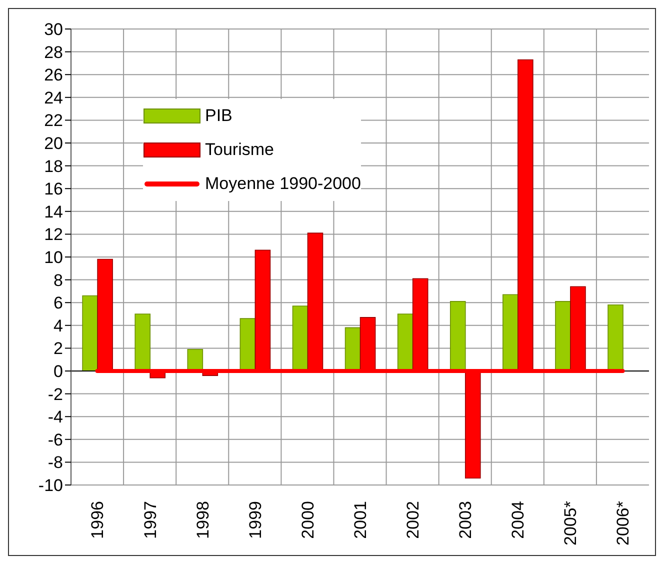  What do you see at coordinates (58, 303) in the screenshot?
I see `y-tick-label: 6` at bounding box center [58, 303].